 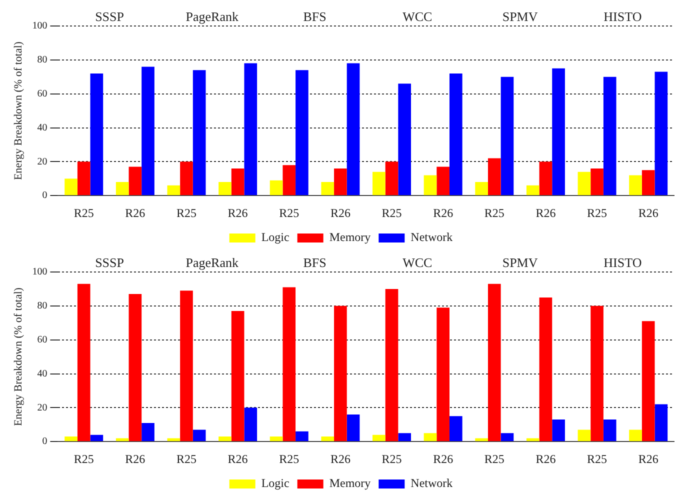 I want to click on y-tick-label: 80, so click(x=42, y=60).